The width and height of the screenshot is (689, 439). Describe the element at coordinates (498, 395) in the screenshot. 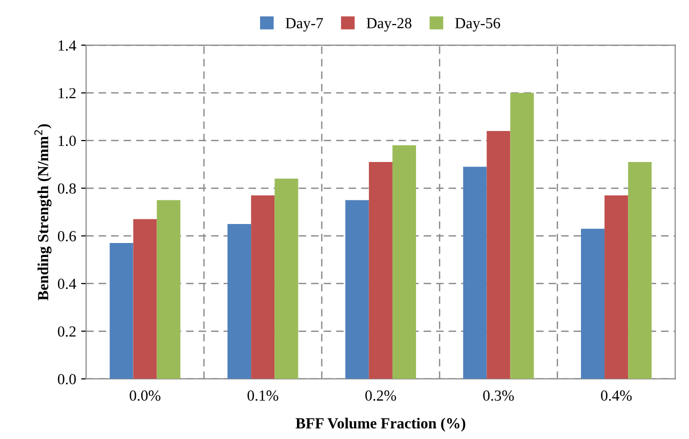

I see `x-tick-label: 0.3%` at that location.